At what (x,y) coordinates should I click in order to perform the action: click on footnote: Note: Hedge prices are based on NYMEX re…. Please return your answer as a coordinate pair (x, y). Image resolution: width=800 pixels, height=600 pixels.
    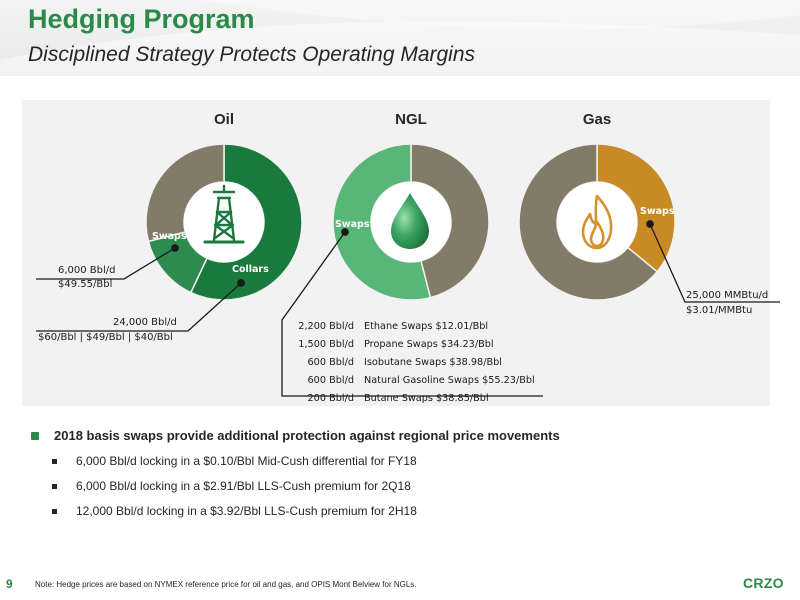
    Looking at the image, I should click on (226, 584).